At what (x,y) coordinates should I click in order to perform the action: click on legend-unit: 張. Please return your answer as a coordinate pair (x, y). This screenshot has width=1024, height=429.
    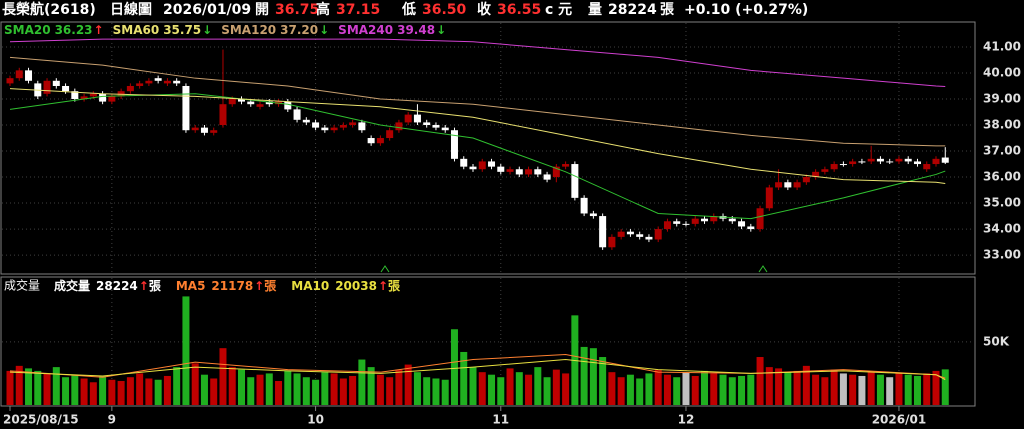
    Looking at the image, I should click on (394, 286).